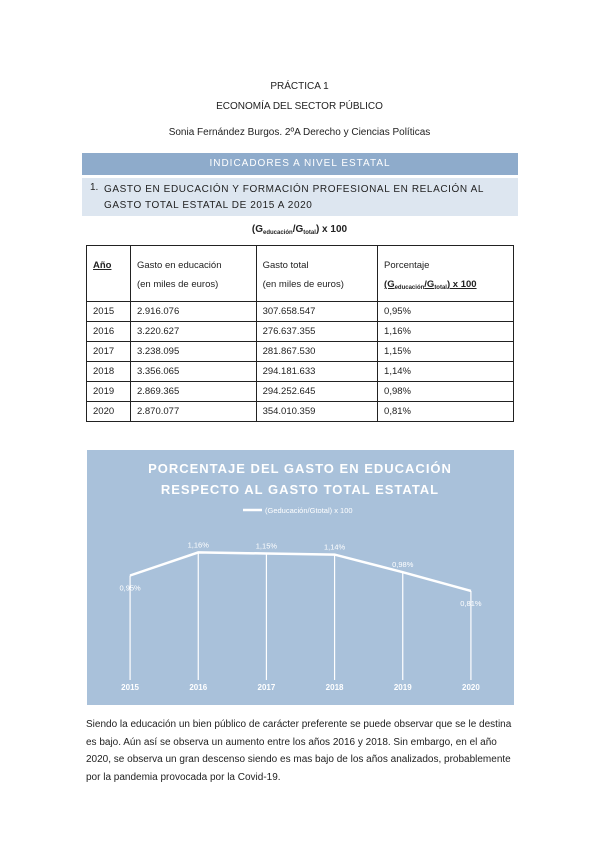 The width and height of the screenshot is (599, 848). I want to click on header-title: Año, so click(102, 265).